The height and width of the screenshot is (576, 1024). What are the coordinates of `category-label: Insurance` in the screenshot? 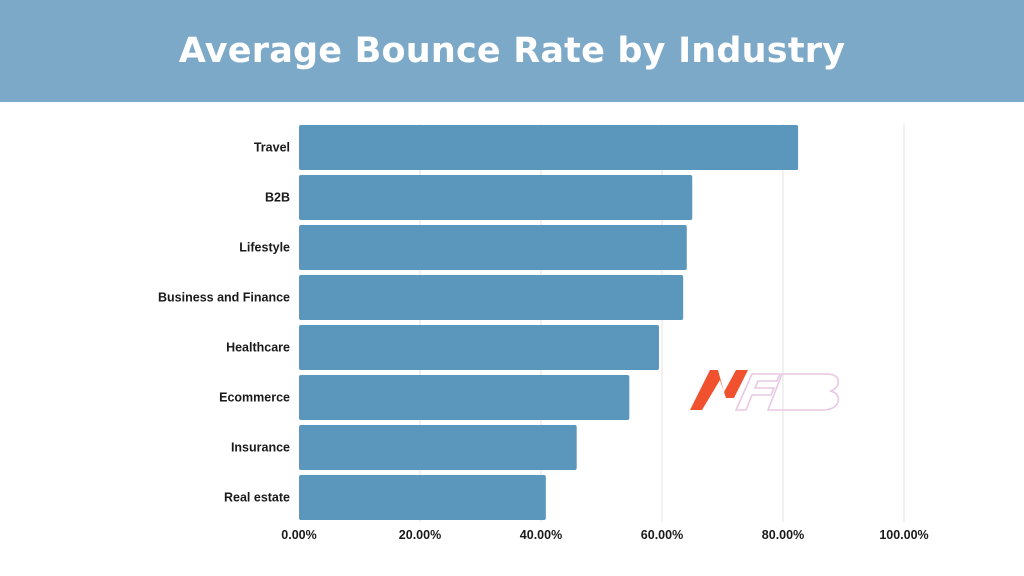 It's located at (260, 448).